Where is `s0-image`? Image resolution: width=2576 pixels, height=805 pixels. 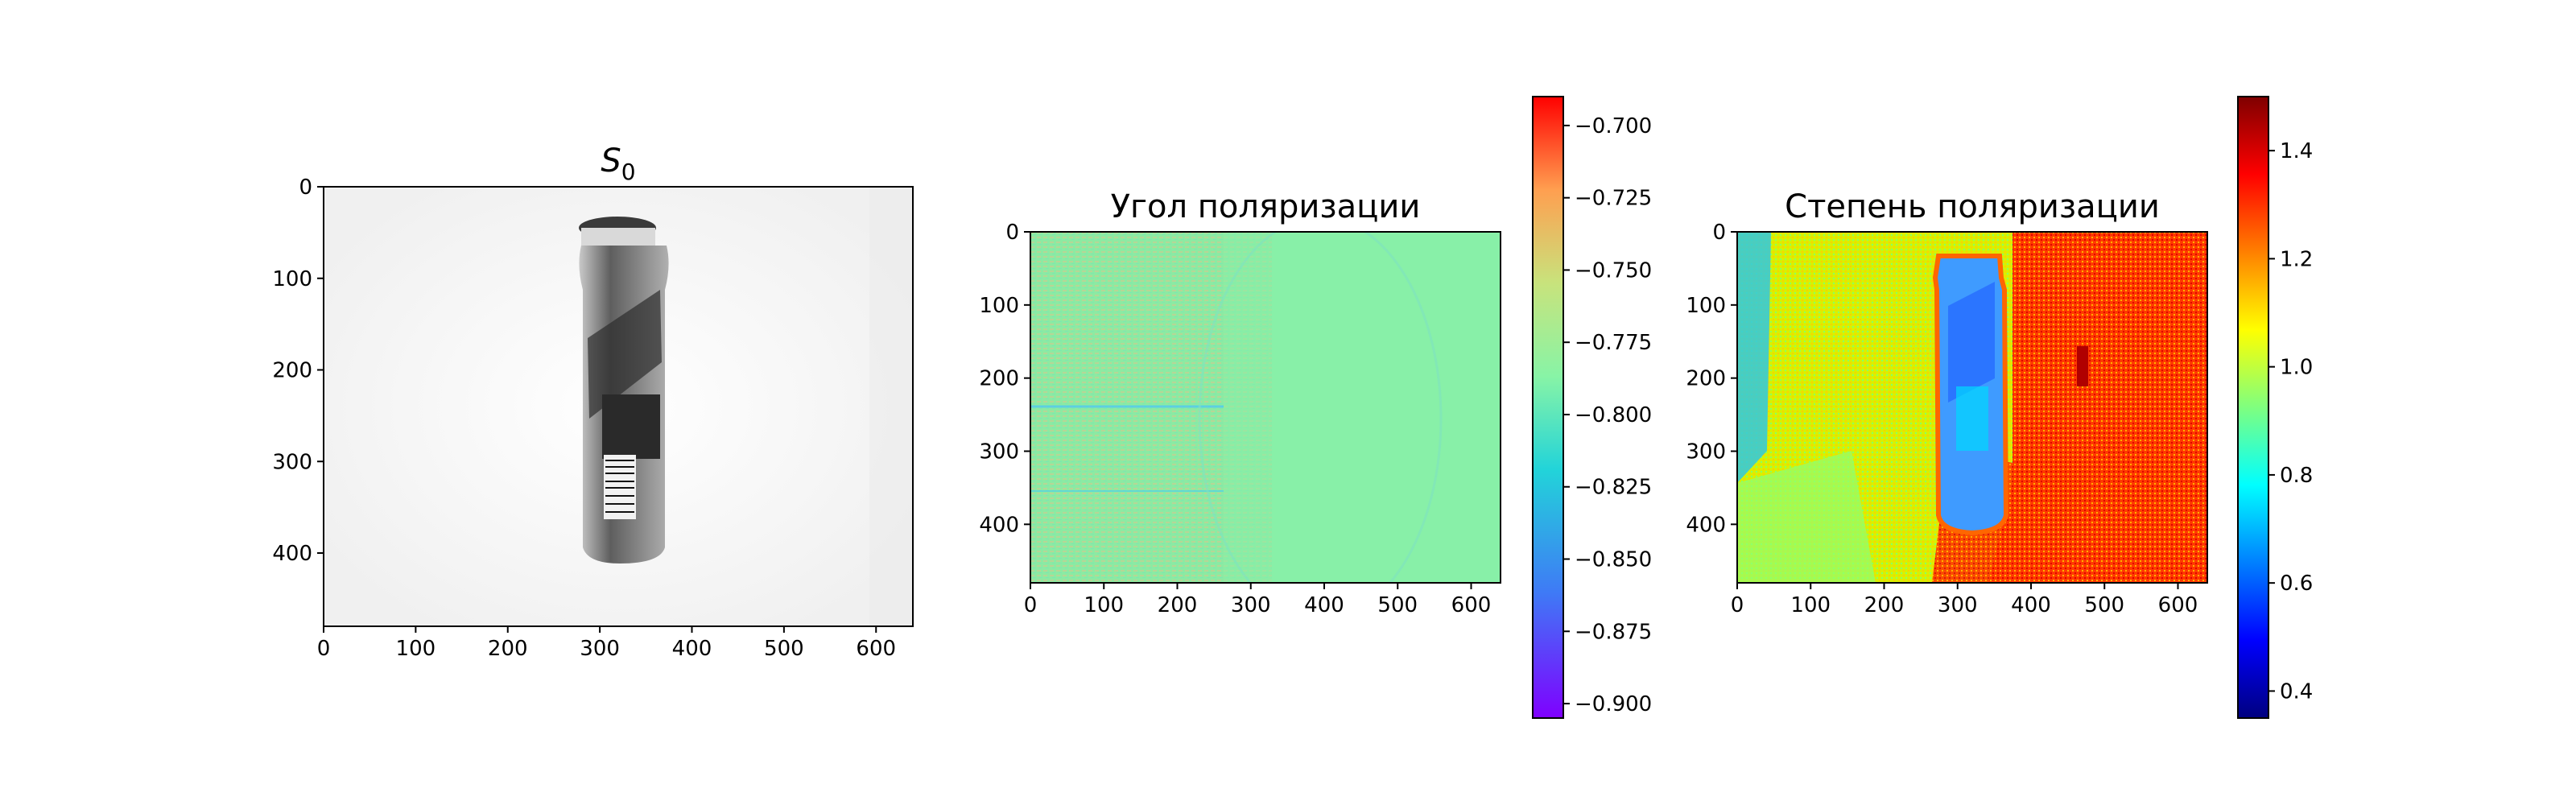
s0-image is located at coordinates (618, 406).